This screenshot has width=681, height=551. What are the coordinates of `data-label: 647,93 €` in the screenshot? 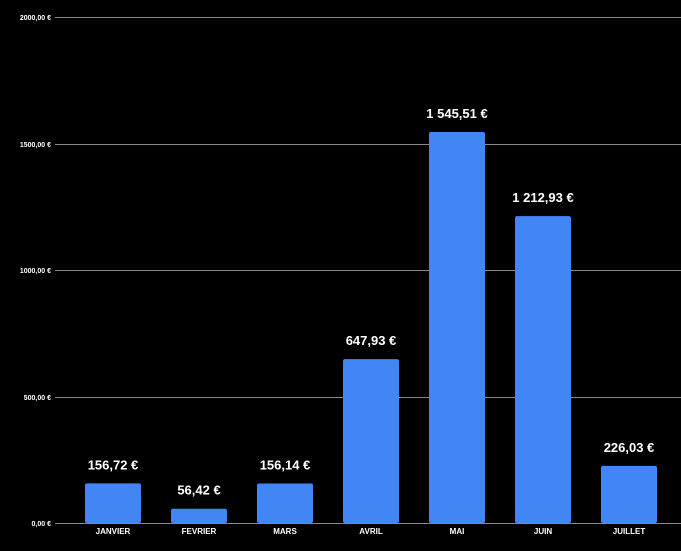 It's located at (371, 340).